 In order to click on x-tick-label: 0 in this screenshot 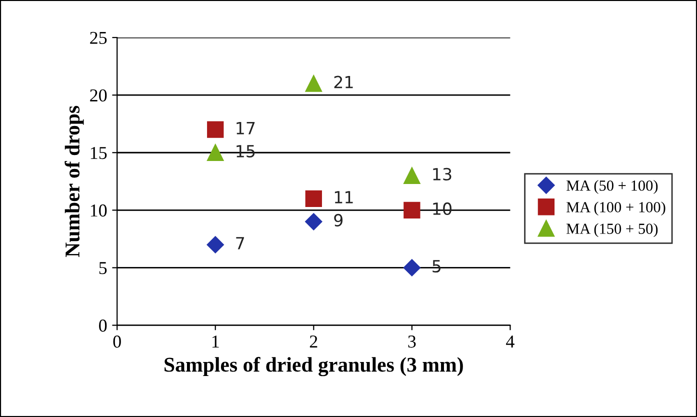, I will do `click(117, 342)`.